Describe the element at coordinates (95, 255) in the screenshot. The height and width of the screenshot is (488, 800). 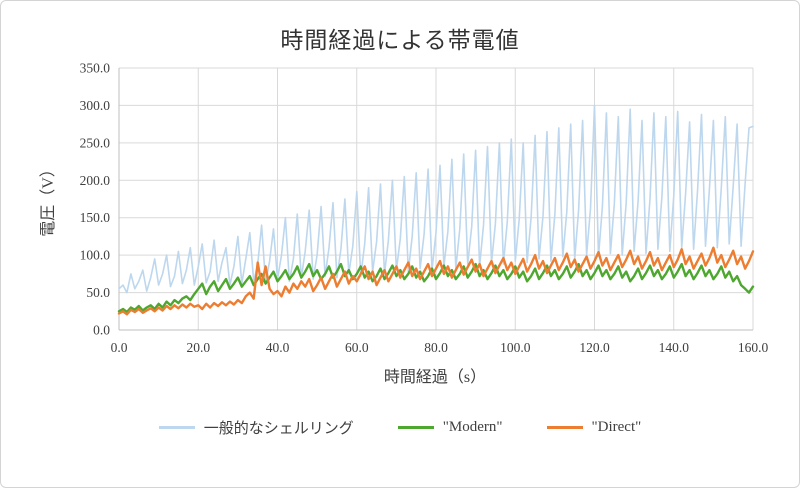
I see `y-tick-label: 100.0` at that location.